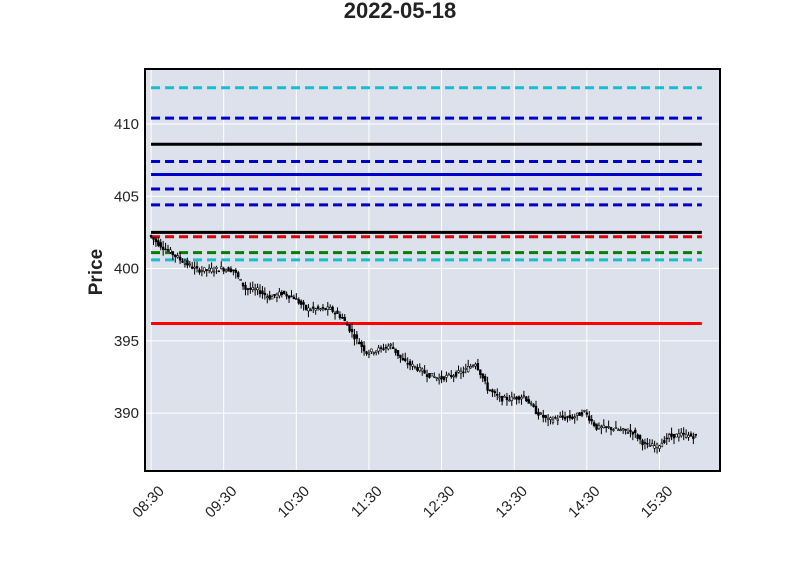 The image size is (800, 575). Describe the element at coordinates (148, 502) in the screenshot. I see `x-tick-label: 08:30` at that location.